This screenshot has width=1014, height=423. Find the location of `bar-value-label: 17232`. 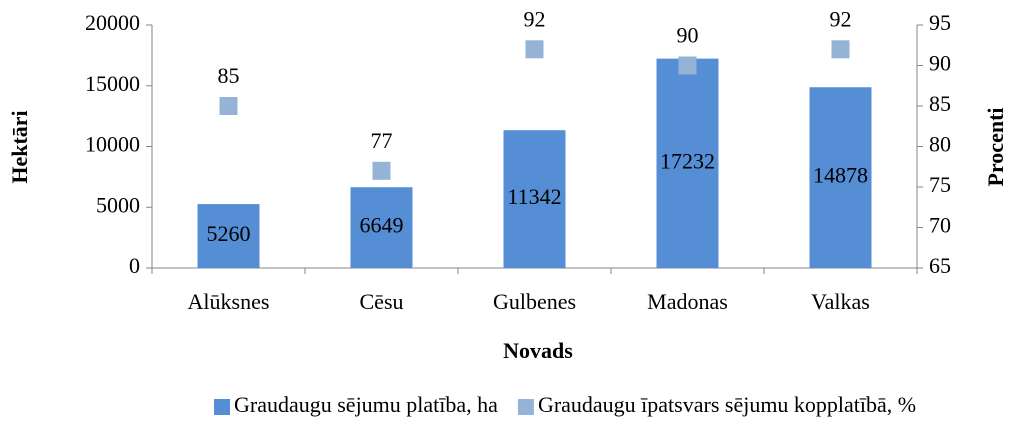

bar-value-label: 17232 is located at coordinates (687, 160).